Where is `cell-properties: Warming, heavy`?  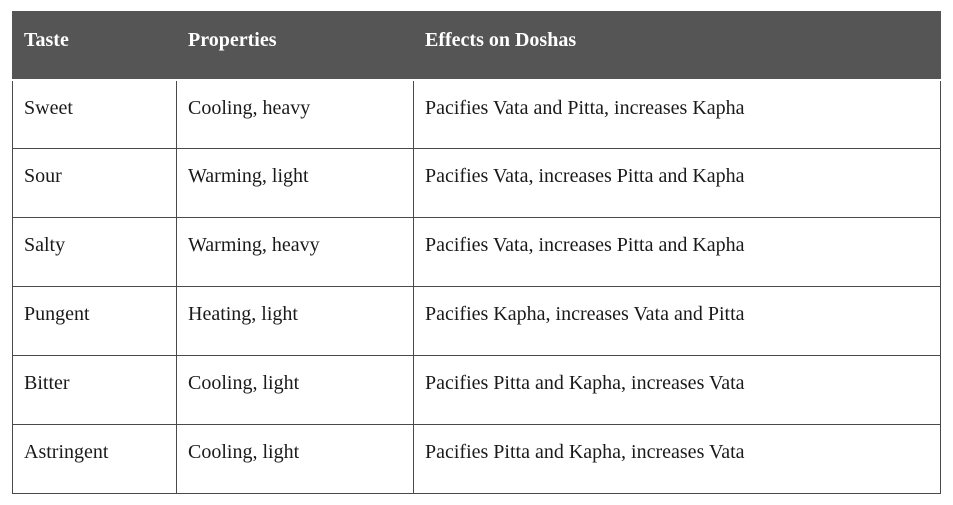 cell-properties: Warming, heavy is located at coordinates (295, 252).